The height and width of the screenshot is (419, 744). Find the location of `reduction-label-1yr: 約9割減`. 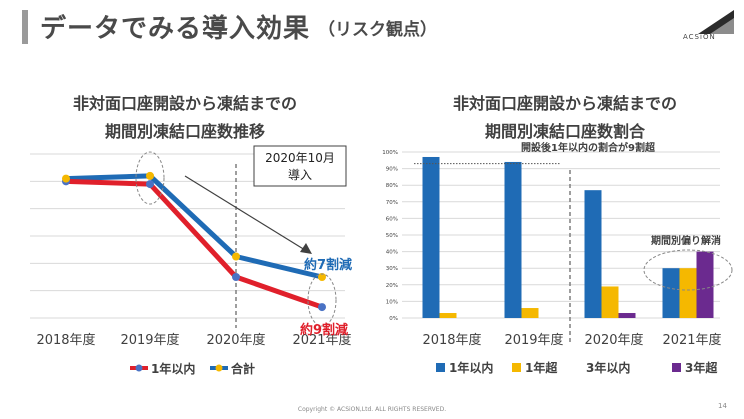

reduction-label-1yr: 約9割減 is located at coordinates (324, 330).